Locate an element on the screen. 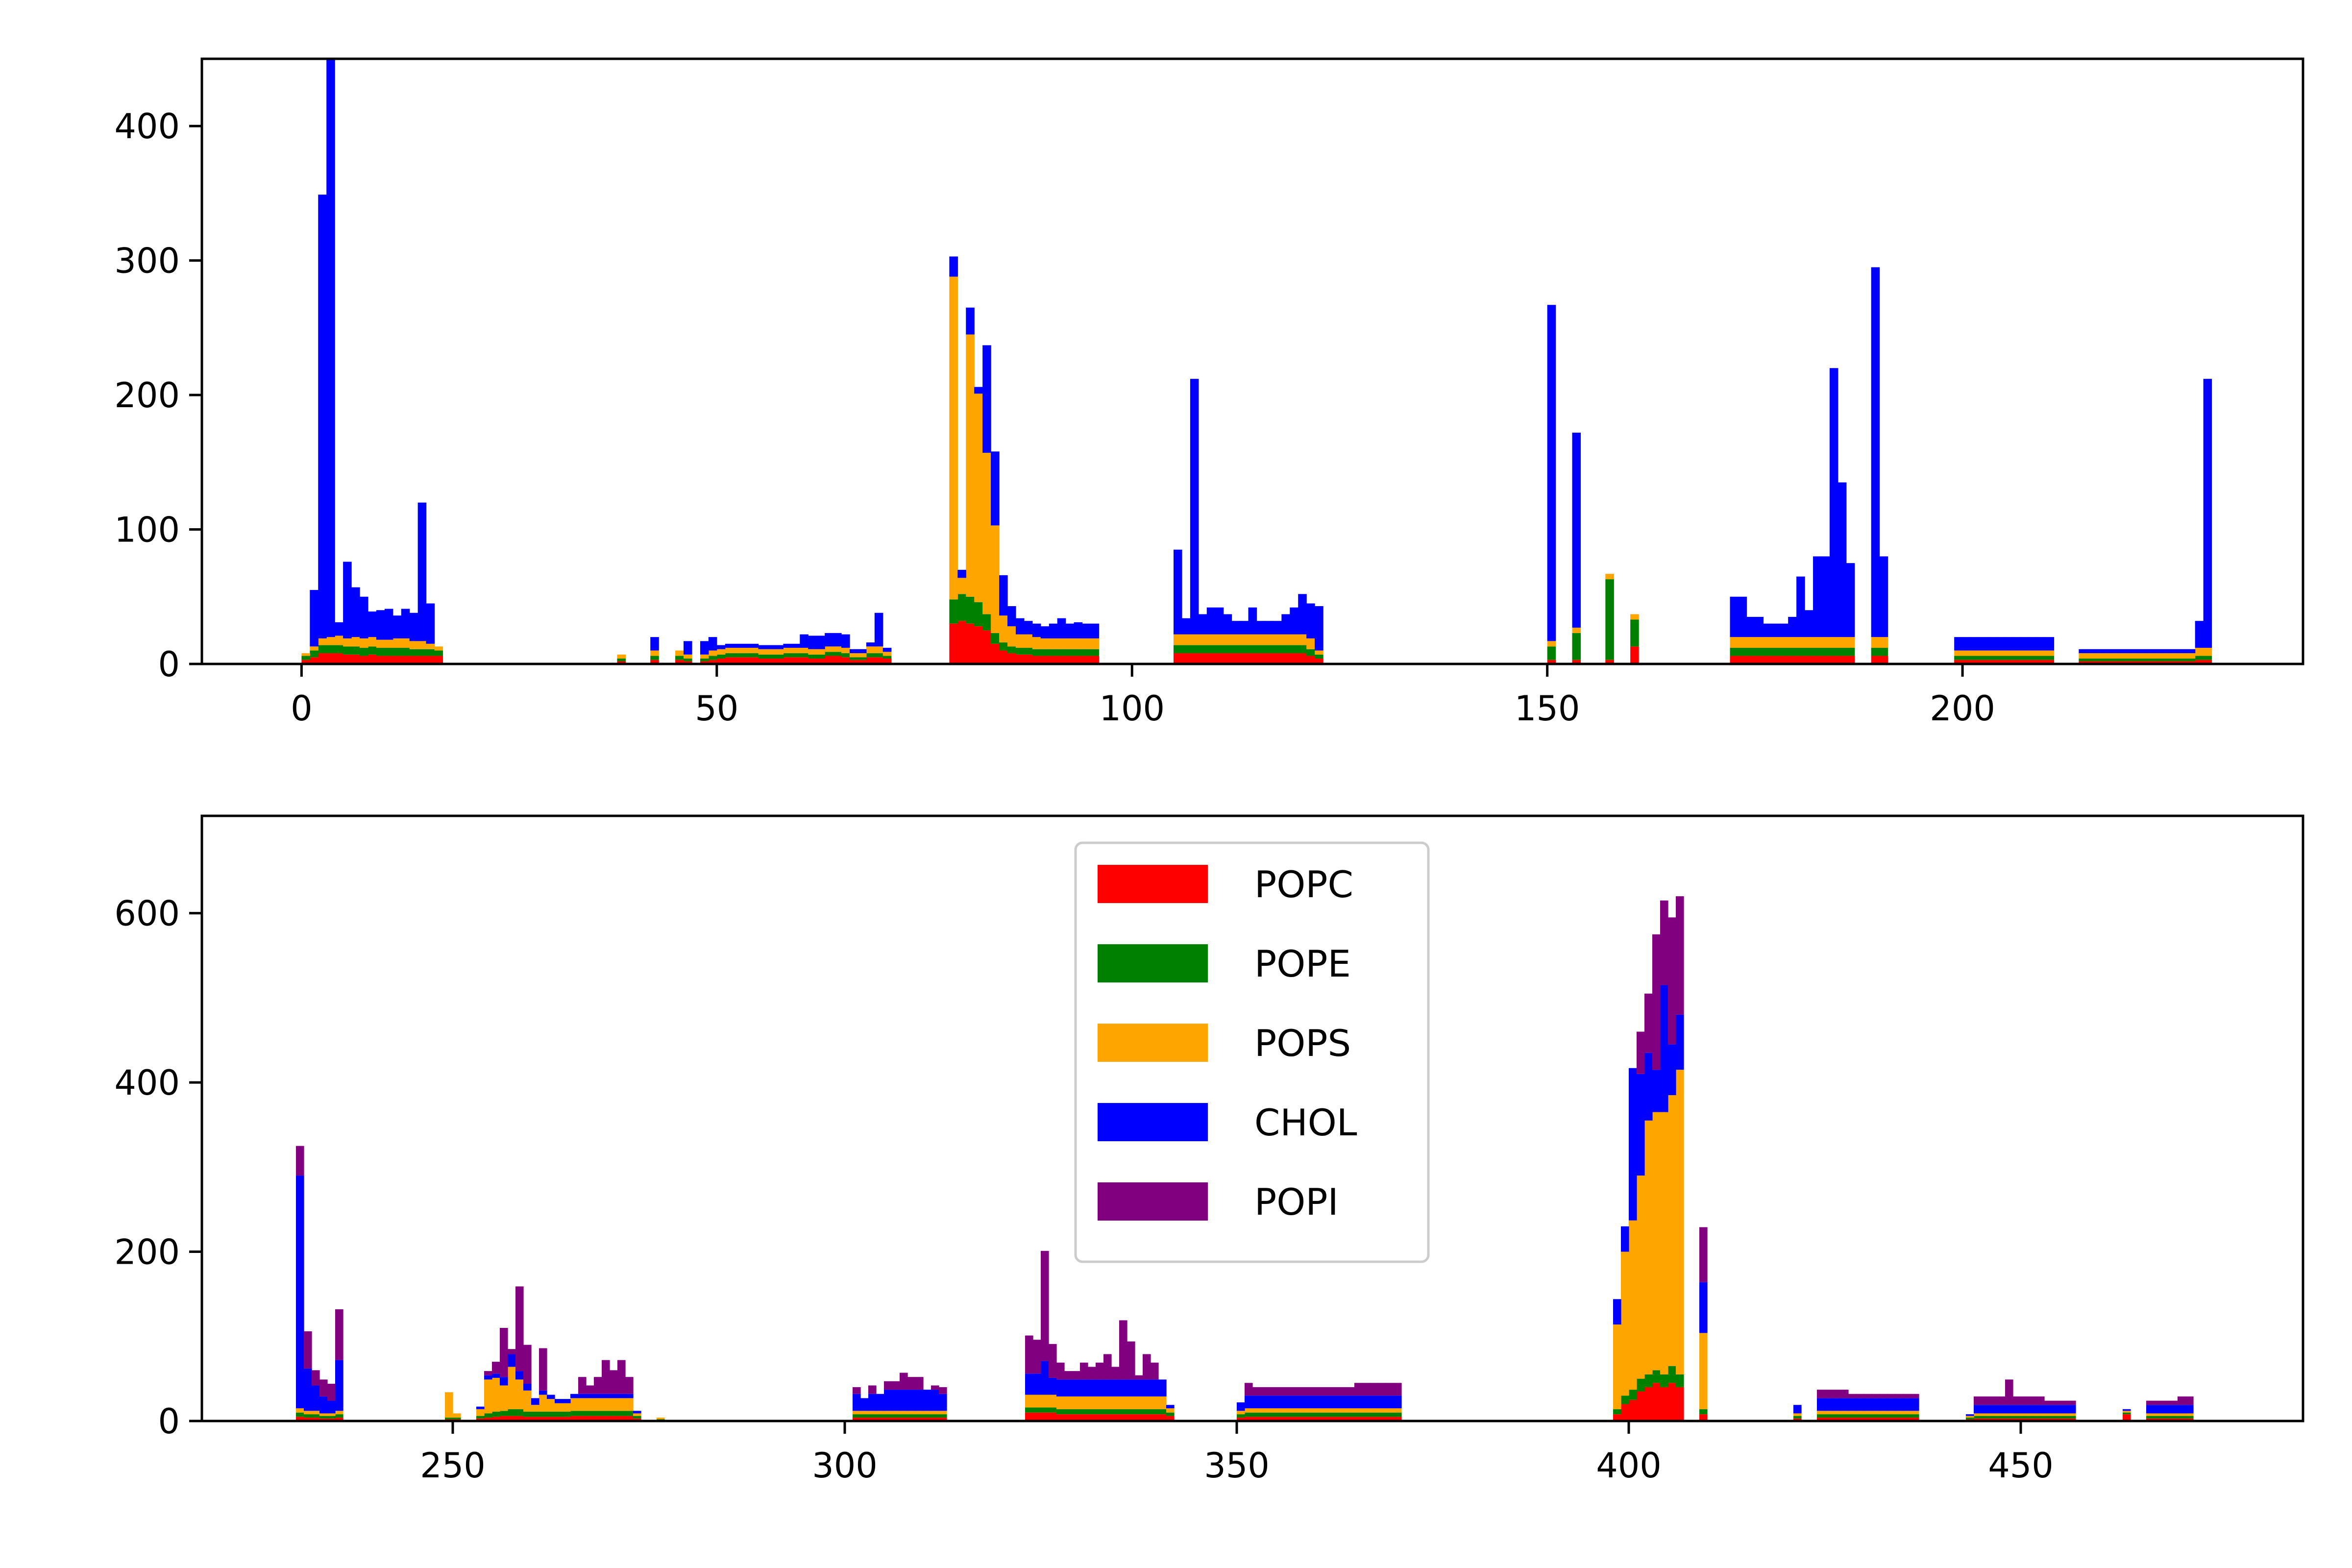 Image resolution: width=2352 pixels, height=1568 pixels. y-tick-label: 100 is located at coordinates (147, 530).